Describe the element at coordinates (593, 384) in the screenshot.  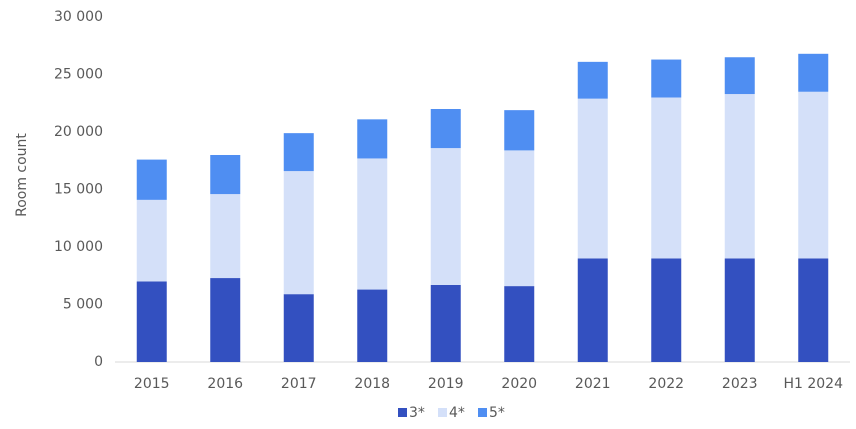
I see `x-tick-label: 2021` at that location.